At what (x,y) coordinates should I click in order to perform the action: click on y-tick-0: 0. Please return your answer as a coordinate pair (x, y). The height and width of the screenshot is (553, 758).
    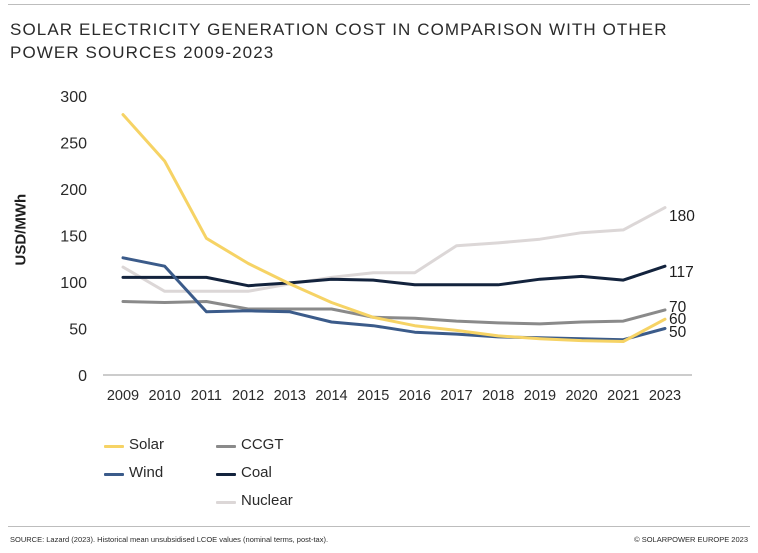
    Looking at the image, I should click on (82, 376).